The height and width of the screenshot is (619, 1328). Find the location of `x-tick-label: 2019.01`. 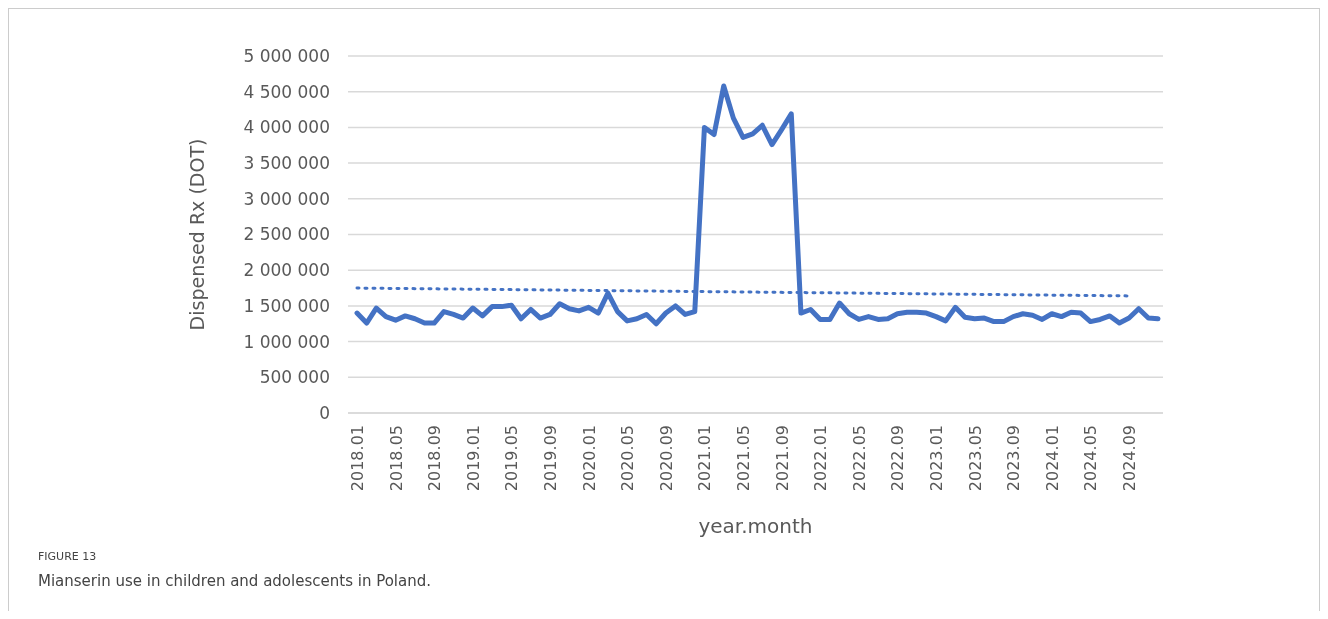

x-tick-label: 2019.01 is located at coordinates (473, 458).